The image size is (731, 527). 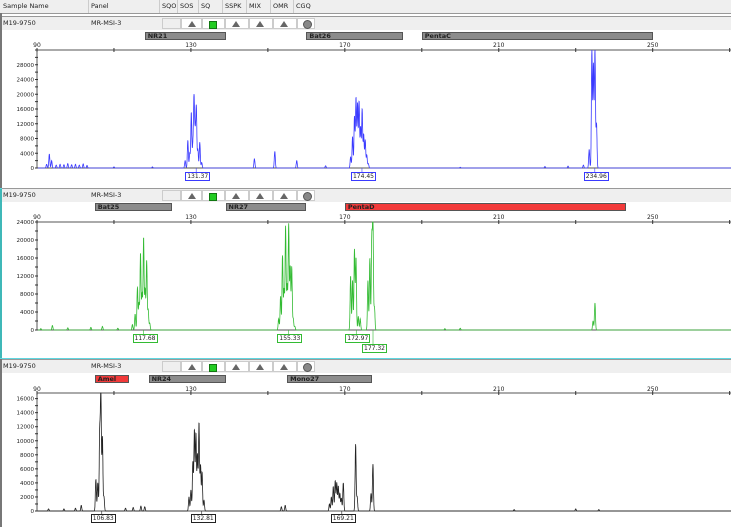 What do you see at coordinates (198, 176) in the screenshot?
I see `peak-size-label: 131.37` at bounding box center [198, 176].